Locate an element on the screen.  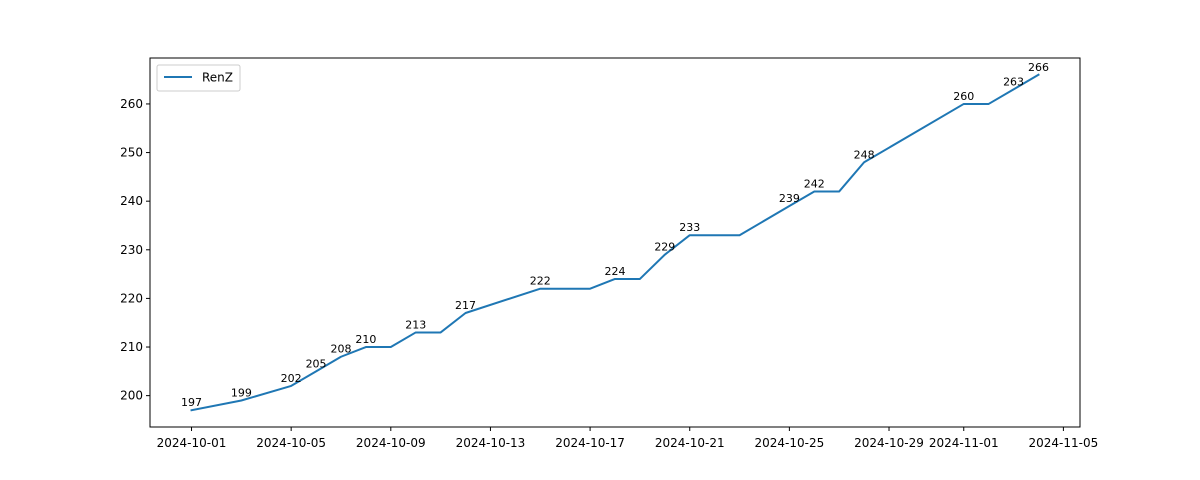
legend: RenZ is located at coordinates (198, 78).